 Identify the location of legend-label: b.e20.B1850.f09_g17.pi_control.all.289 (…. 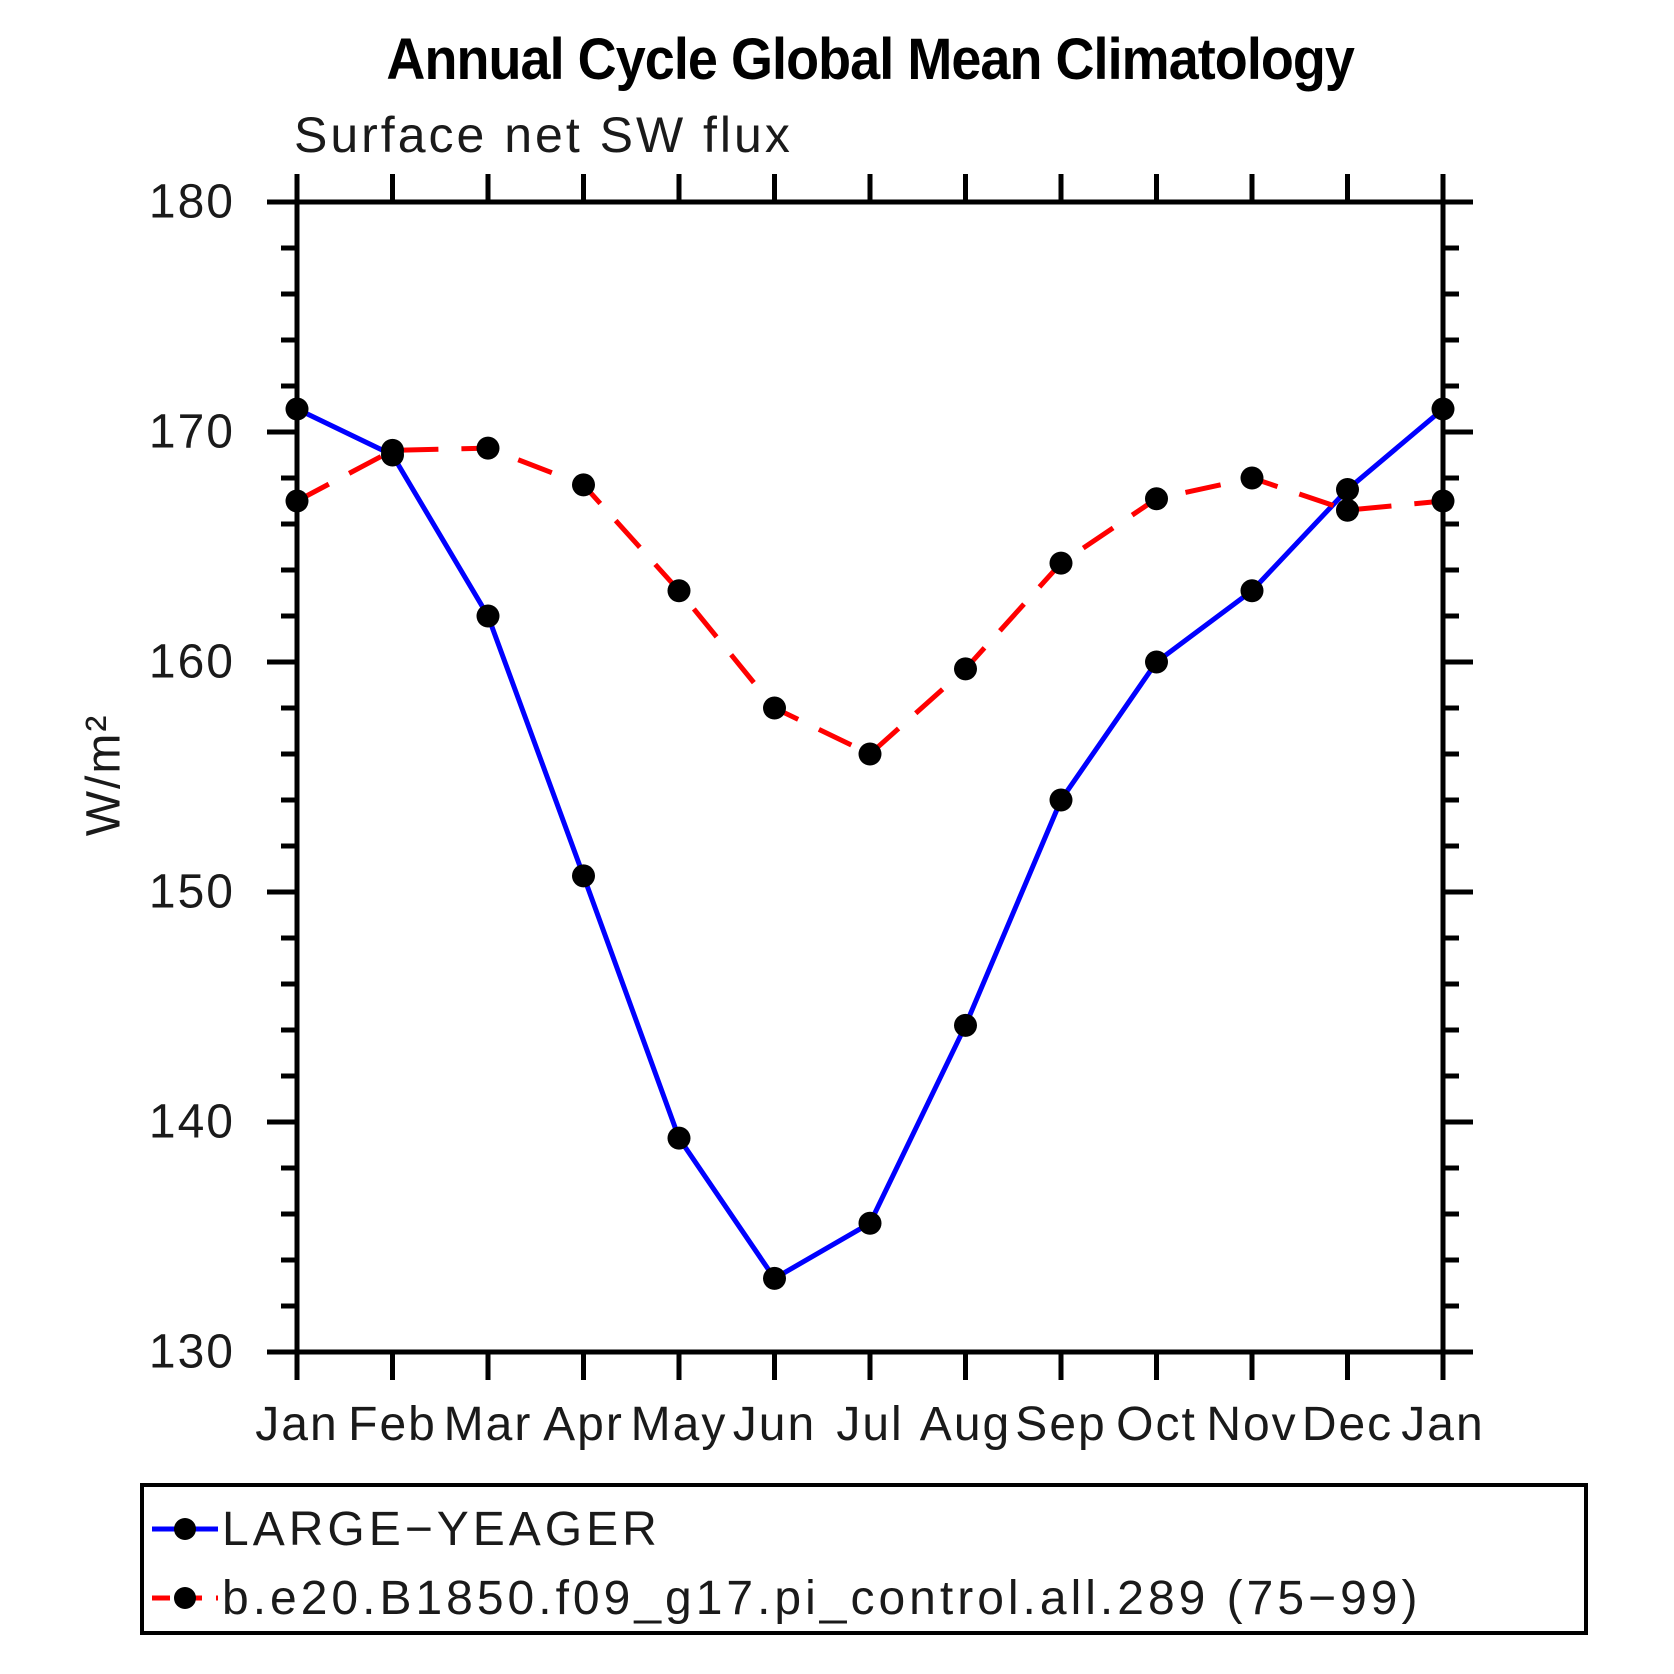
(822, 1598).